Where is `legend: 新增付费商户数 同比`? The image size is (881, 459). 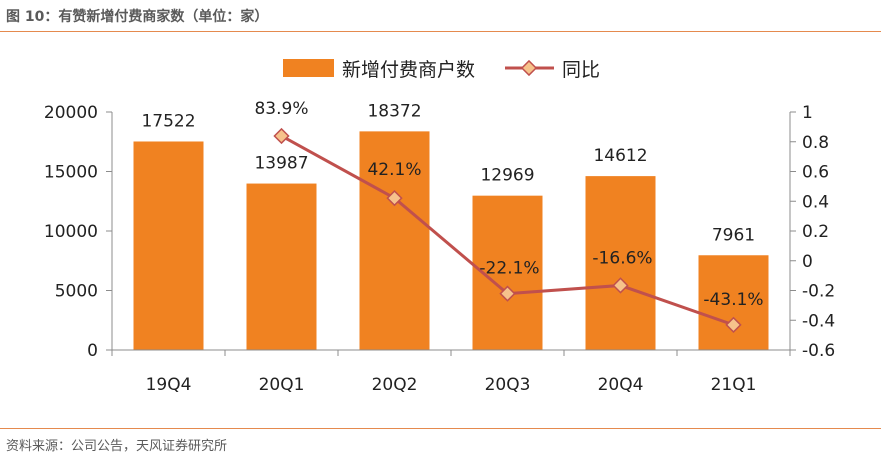 legend: 新增付费商户数 同比 is located at coordinates (441, 70).